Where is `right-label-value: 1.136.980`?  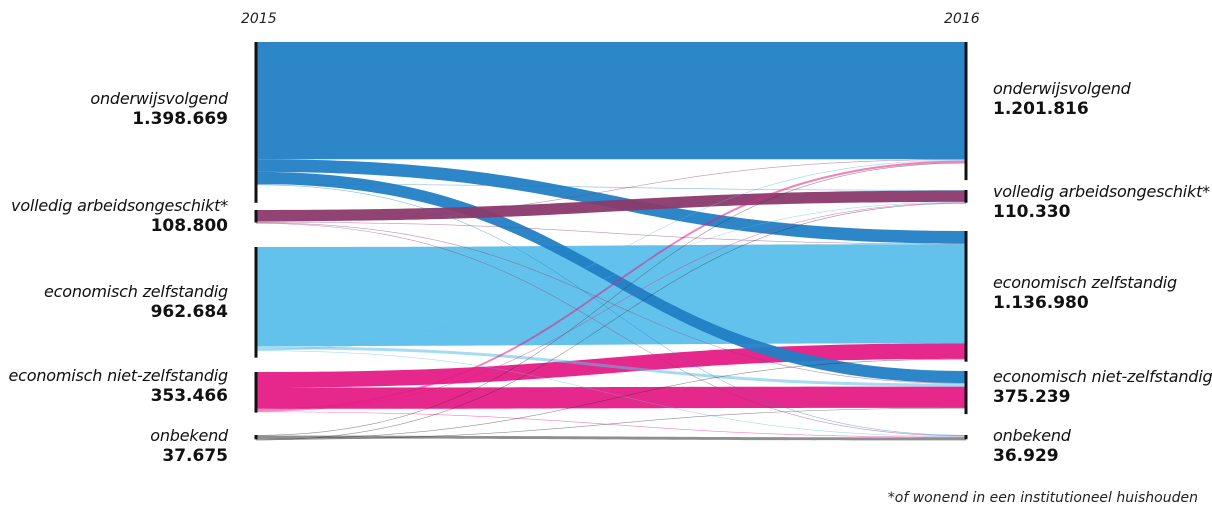 right-label-value: 1.136.980 is located at coordinates (1041, 303).